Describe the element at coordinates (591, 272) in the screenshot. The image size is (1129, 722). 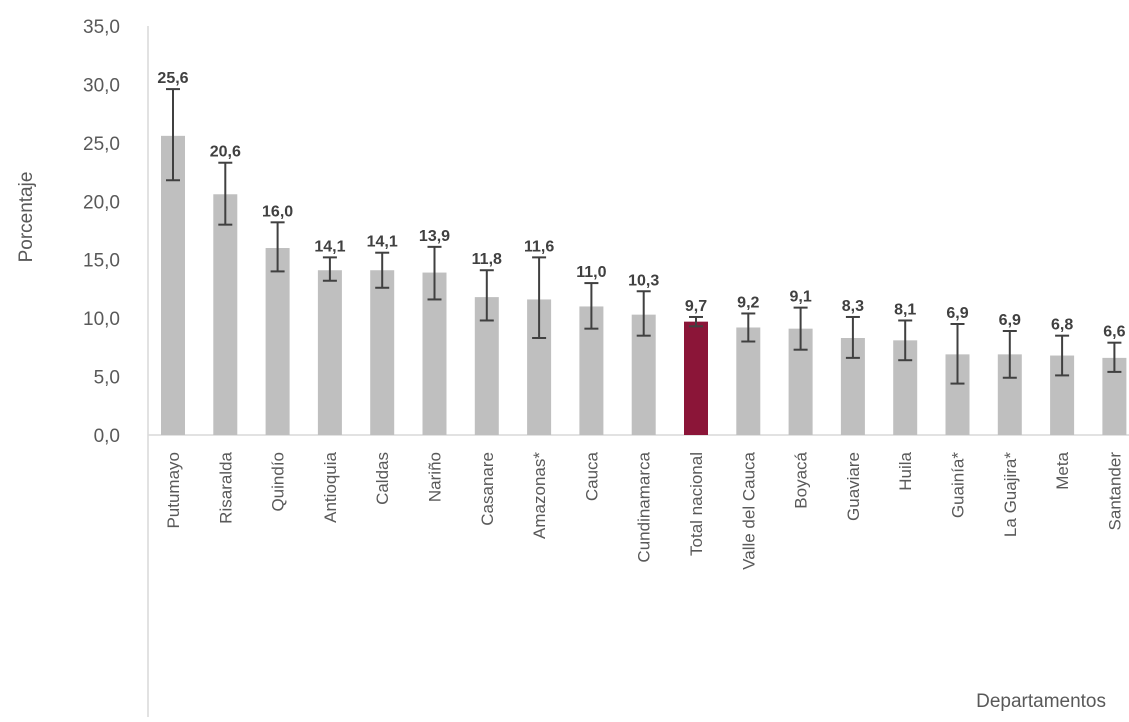
I see `data-label: 11,0` at that location.